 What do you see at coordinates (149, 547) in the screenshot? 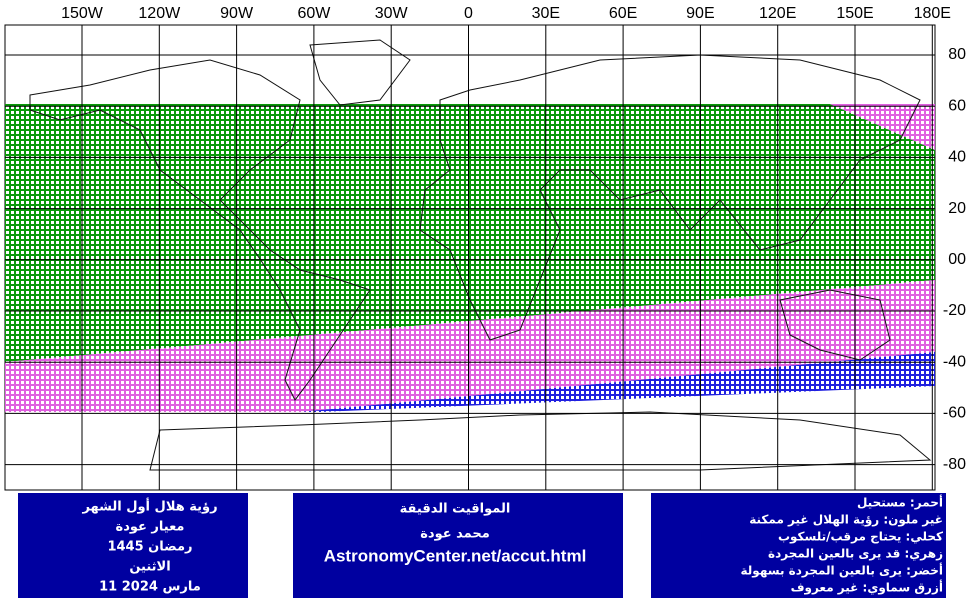
I see `box-line: رمضان 1445` at bounding box center [149, 547].